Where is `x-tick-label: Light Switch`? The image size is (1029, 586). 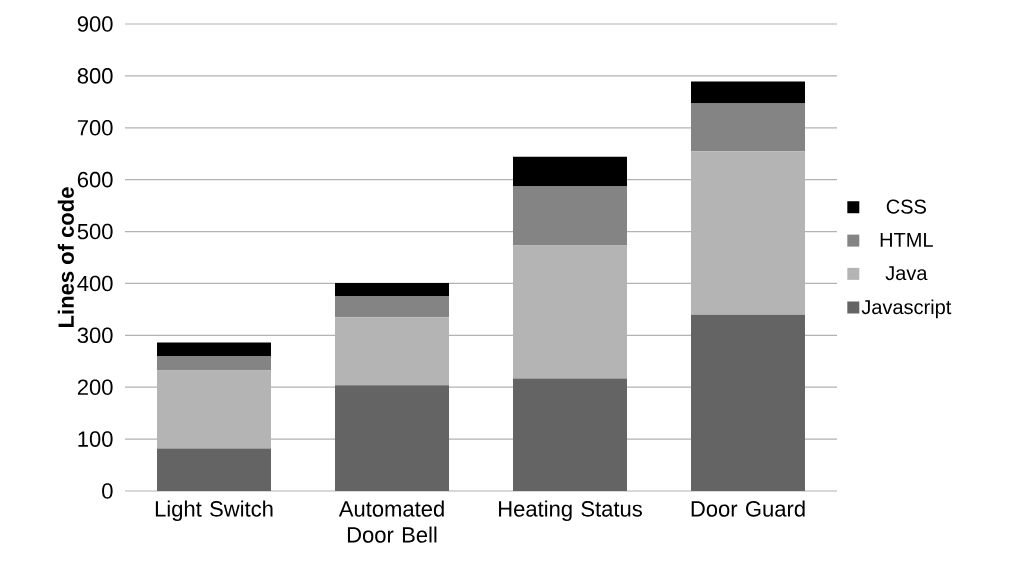
x-tick-label: Light Switch is located at coordinates (214, 511).